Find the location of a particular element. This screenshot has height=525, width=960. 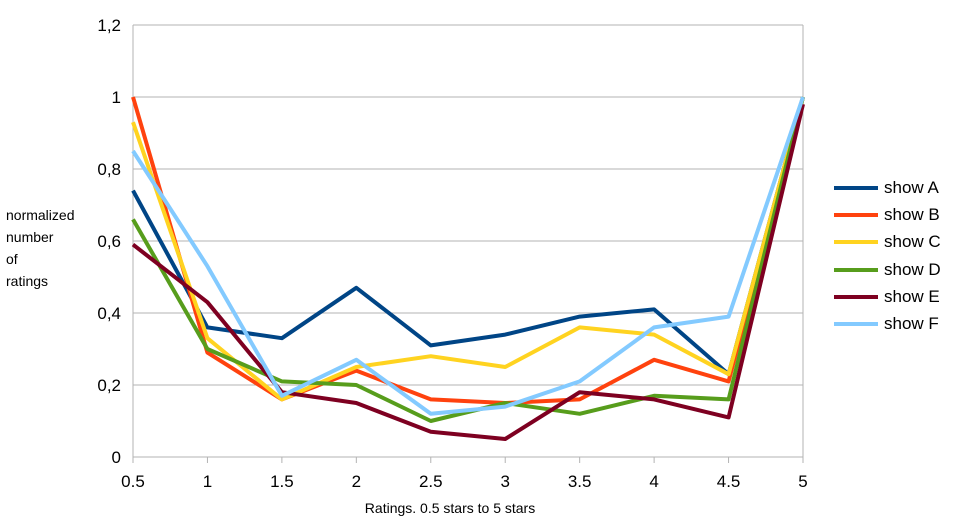

x-tick-label: 2 is located at coordinates (356, 481).